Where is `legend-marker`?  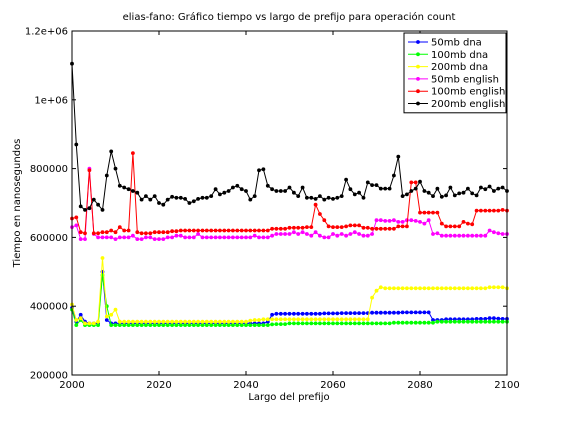 legend-marker is located at coordinates (418, 103).